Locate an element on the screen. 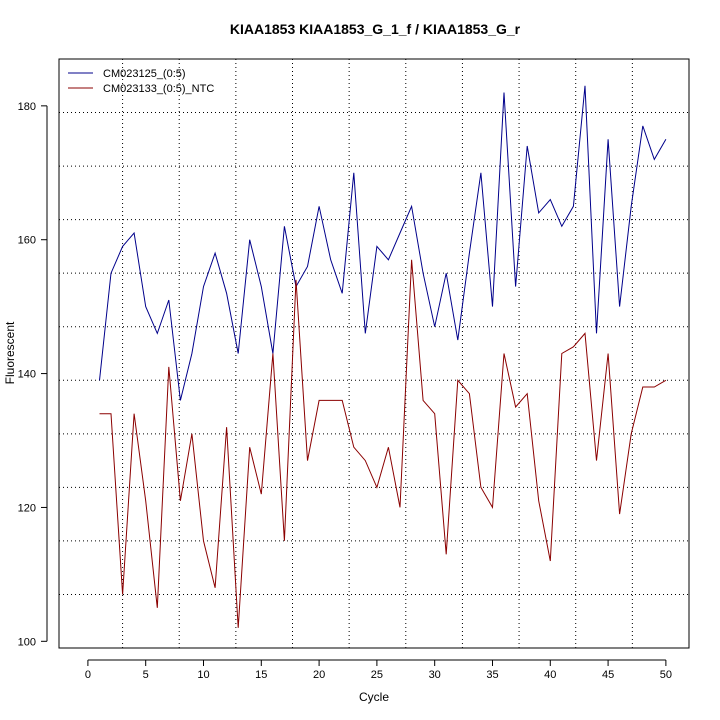 The width and height of the screenshot is (720, 720). x-tick-label: 45 is located at coordinates (608, 675).